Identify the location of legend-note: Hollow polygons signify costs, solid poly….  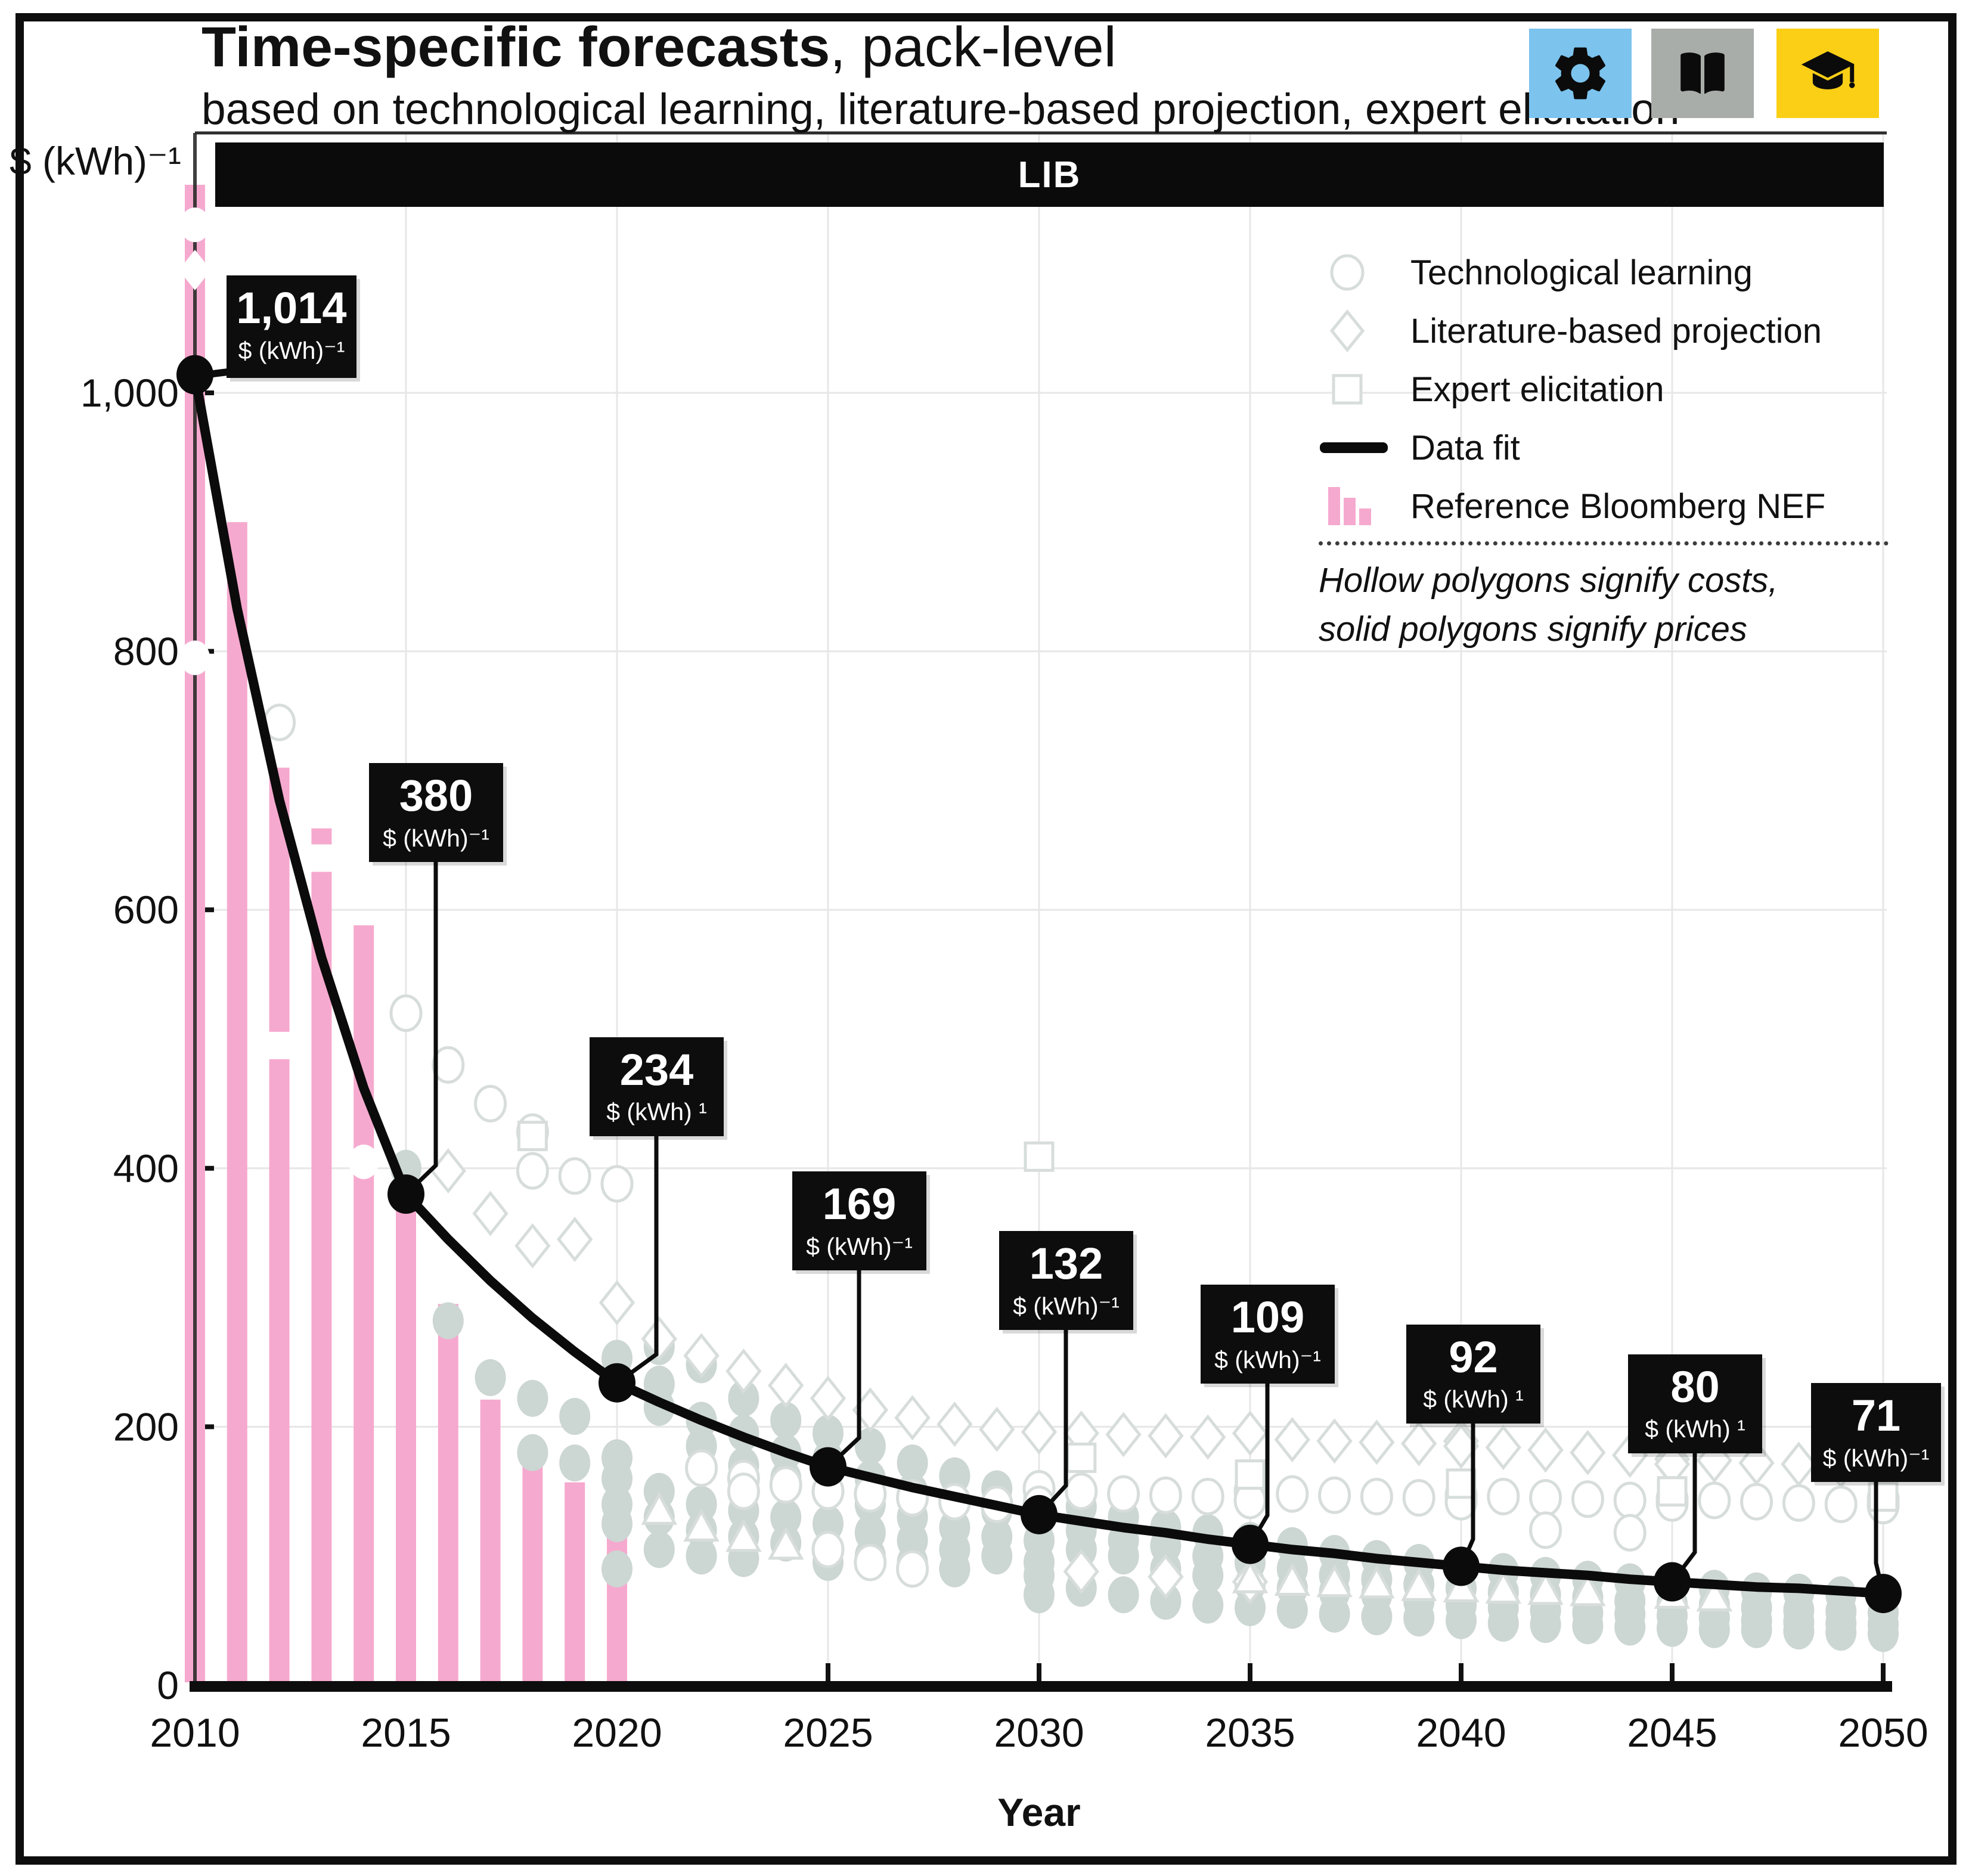
(1611, 605).